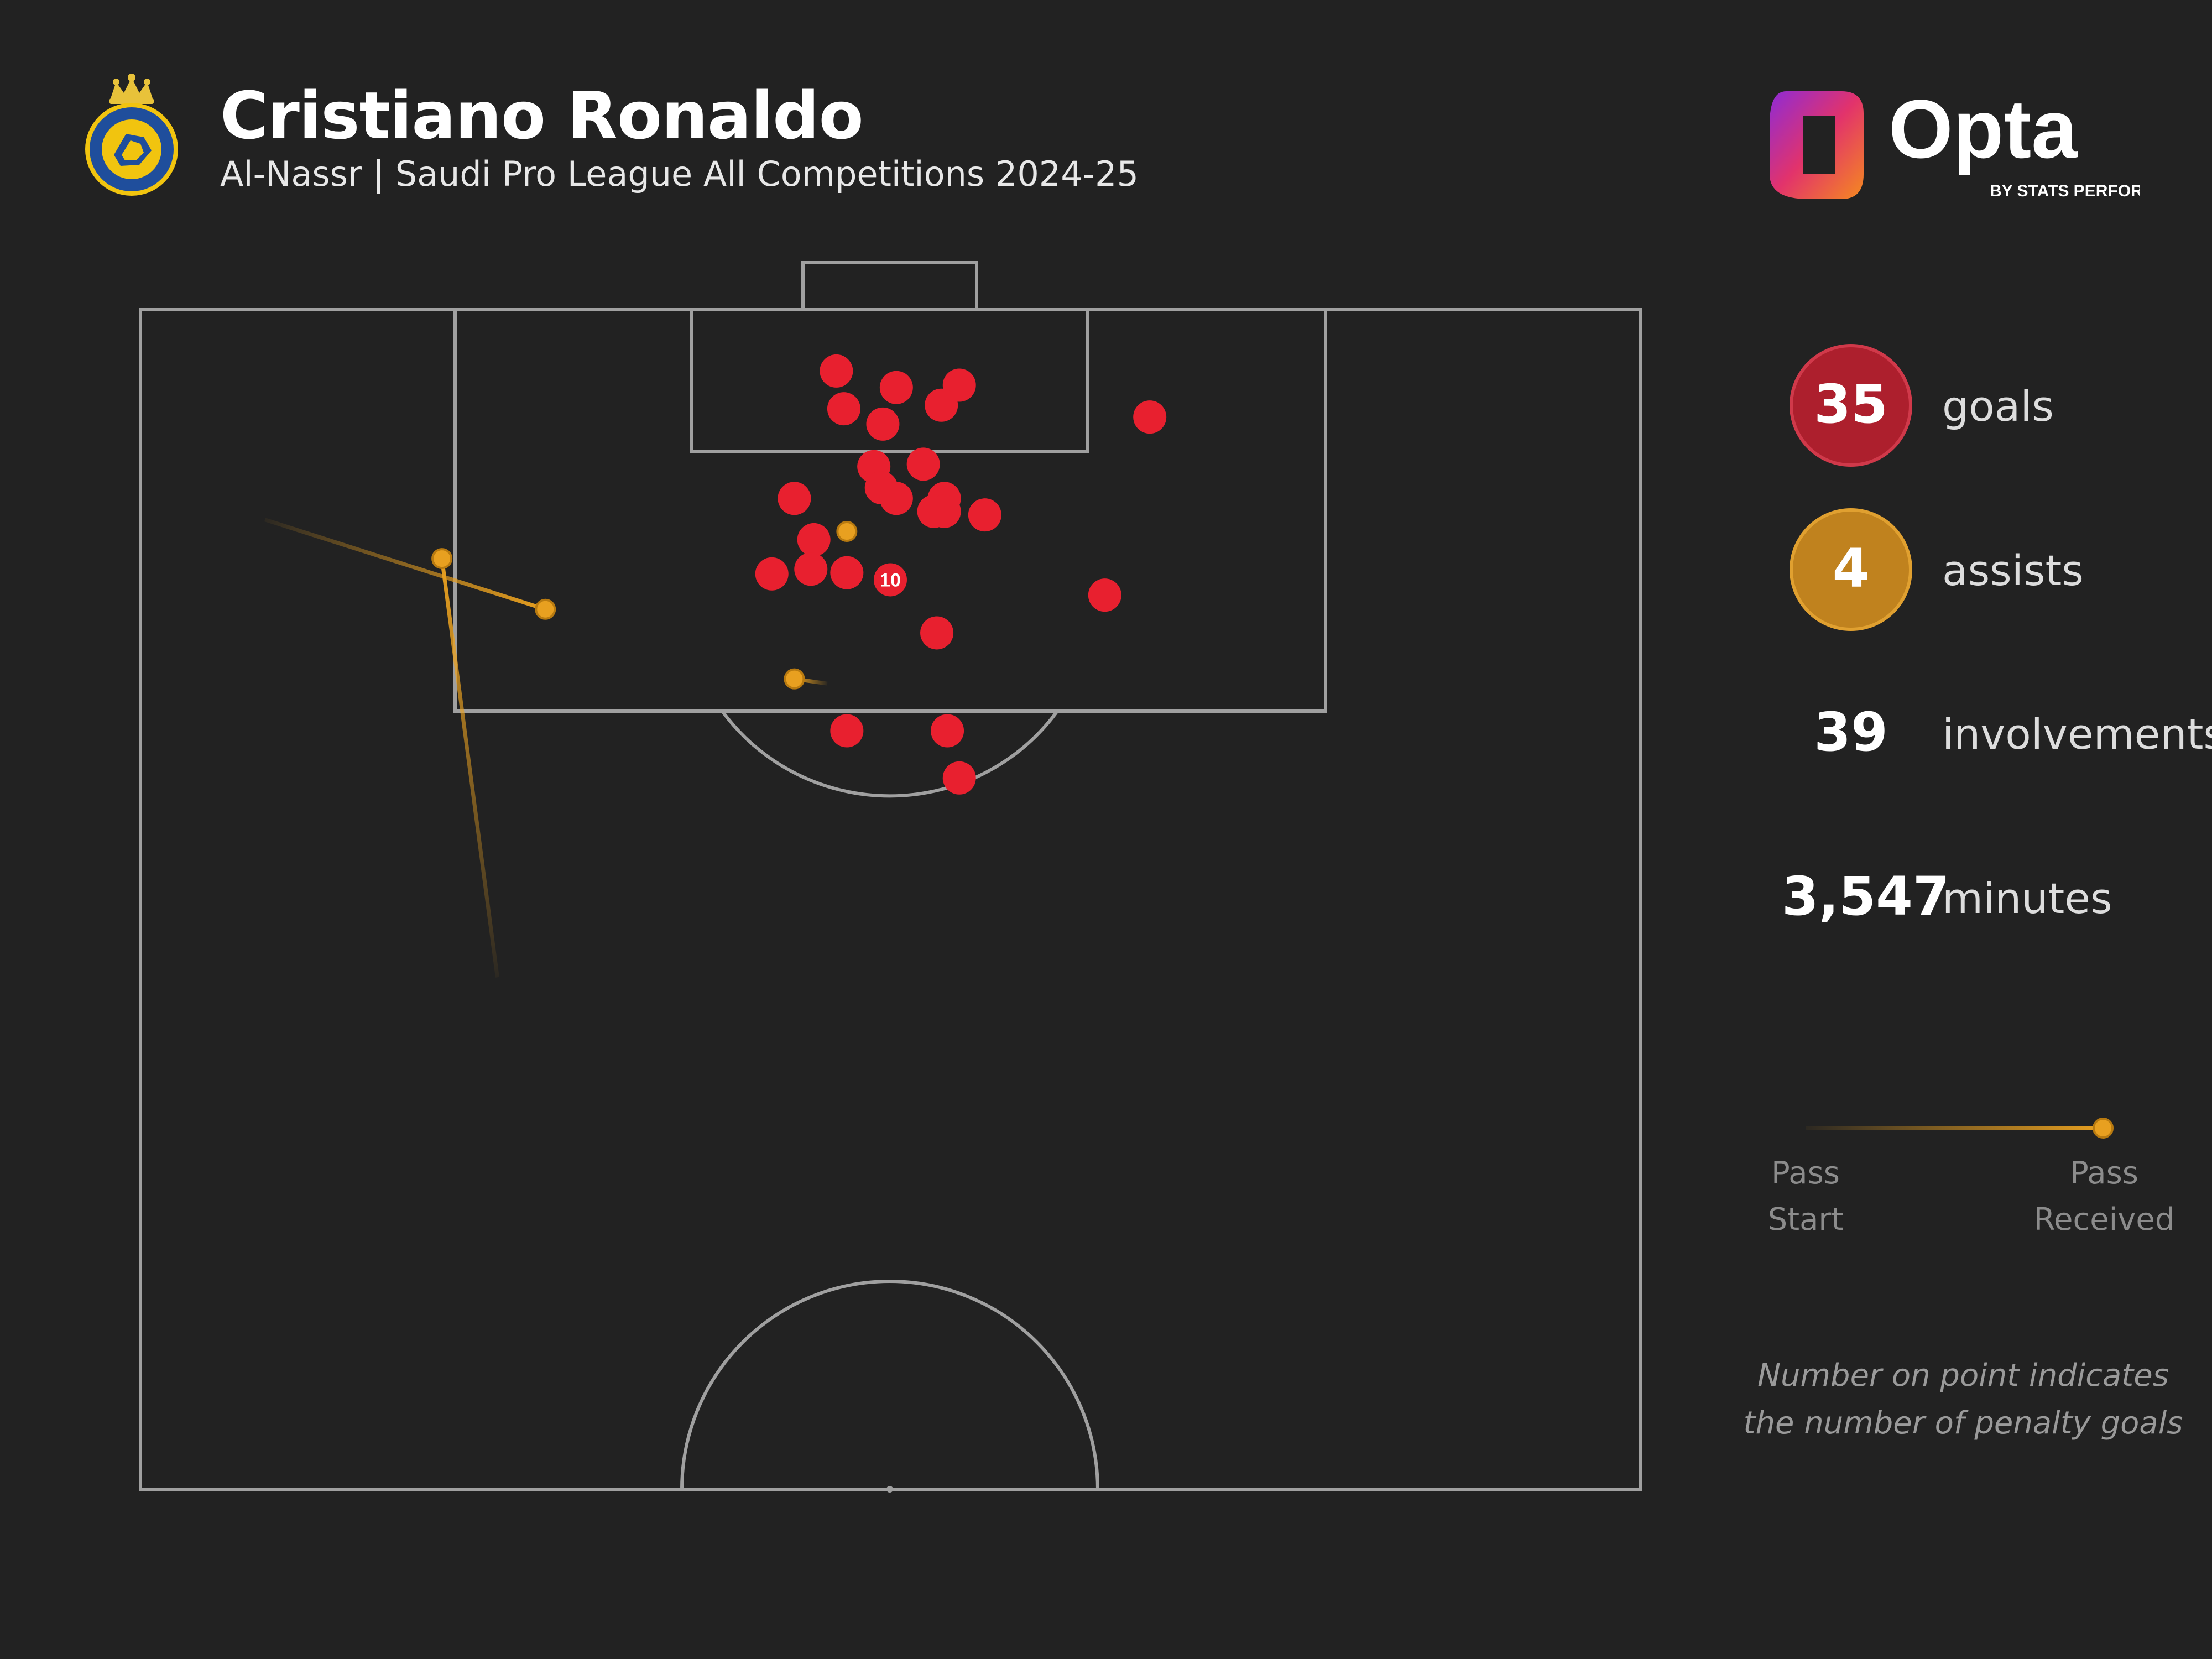  I want to click on six-yard-box, so click(890, 381).